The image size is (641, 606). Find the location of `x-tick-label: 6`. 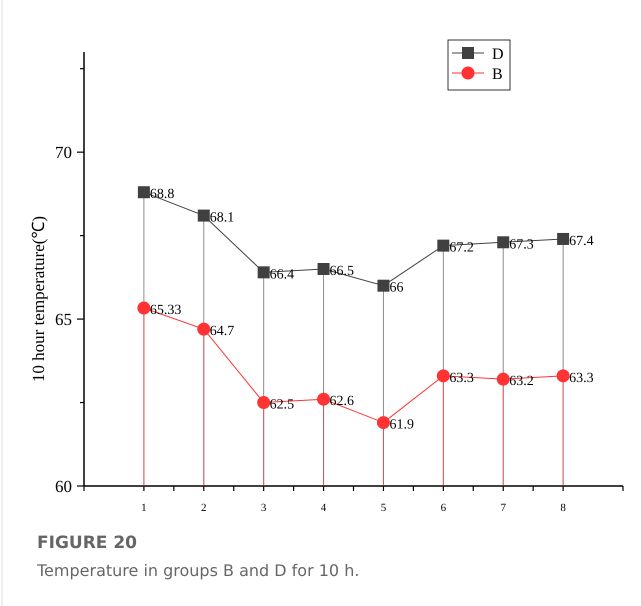

x-tick-label: 6 is located at coordinates (443, 508).